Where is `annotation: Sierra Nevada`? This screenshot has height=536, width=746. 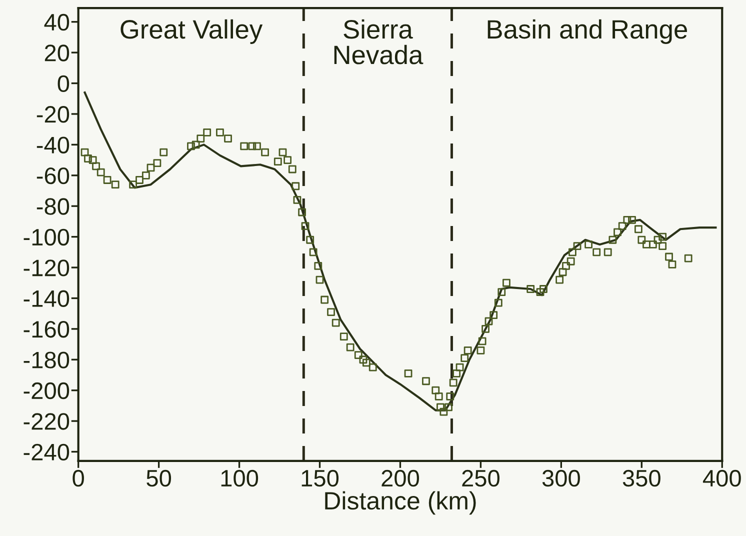
annotation: Sierra Nevada is located at coordinates (379, 41).